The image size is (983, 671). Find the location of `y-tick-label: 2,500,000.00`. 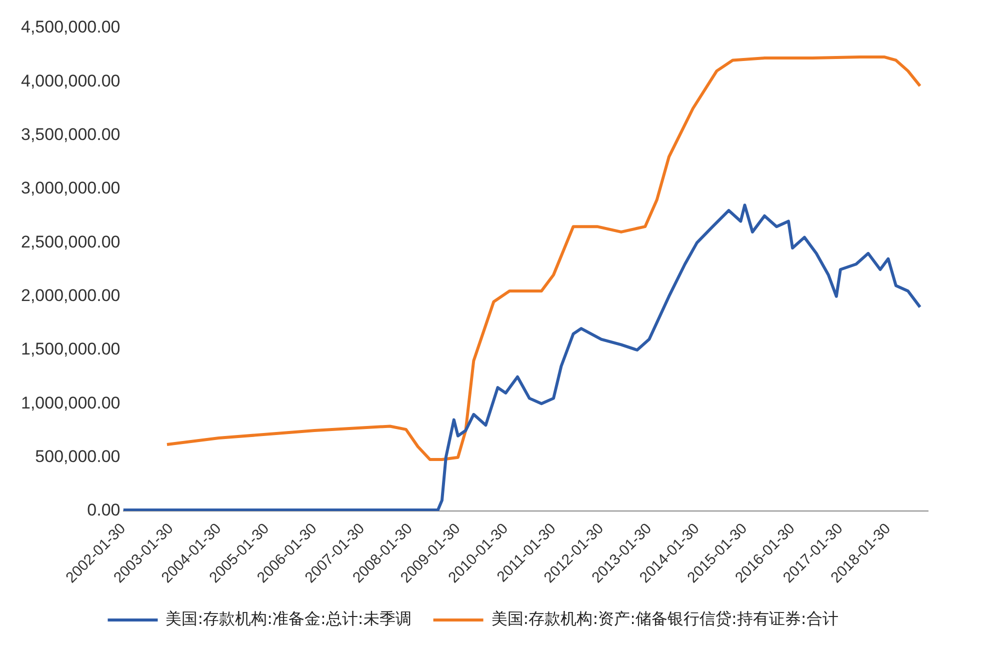

y-tick-label: 2,500,000.00 is located at coordinates (70, 242).